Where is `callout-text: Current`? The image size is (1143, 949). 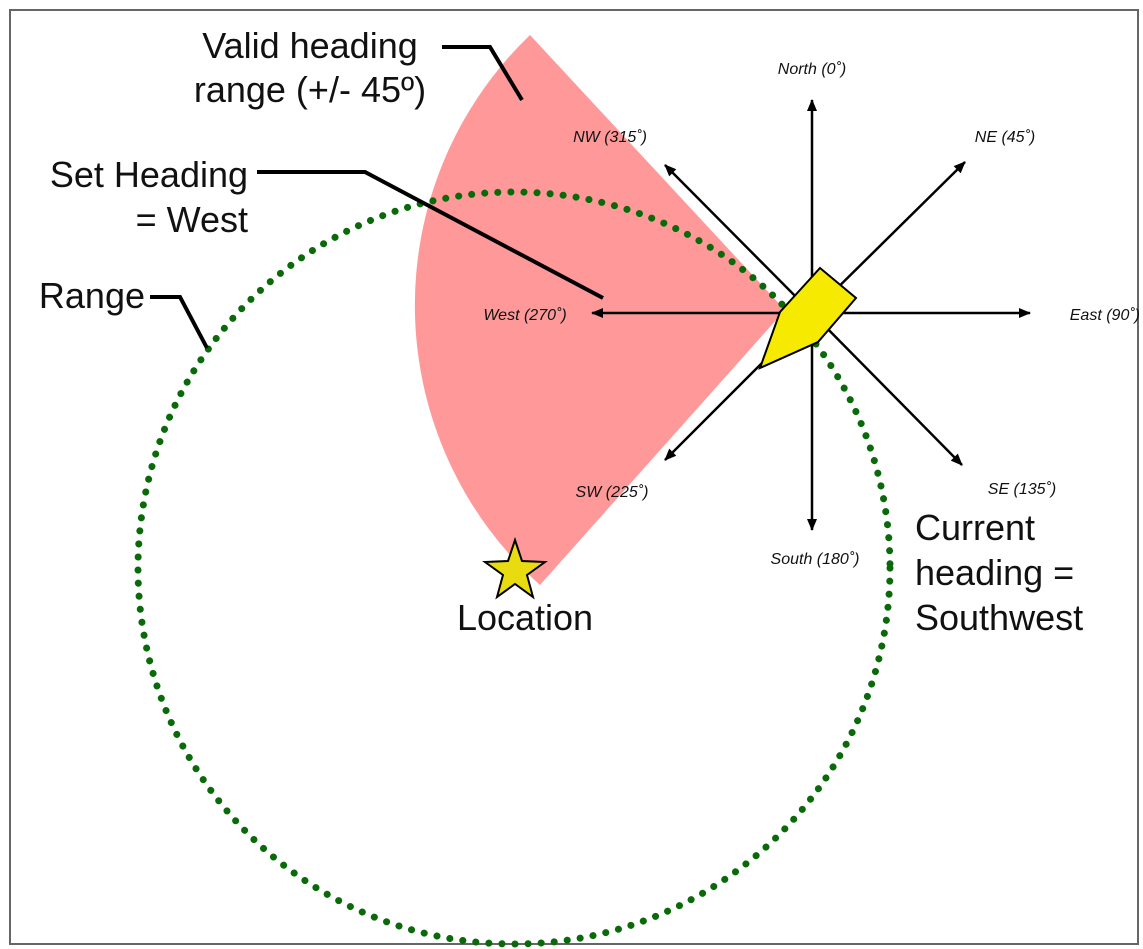 callout-text: Current is located at coordinates (975, 527).